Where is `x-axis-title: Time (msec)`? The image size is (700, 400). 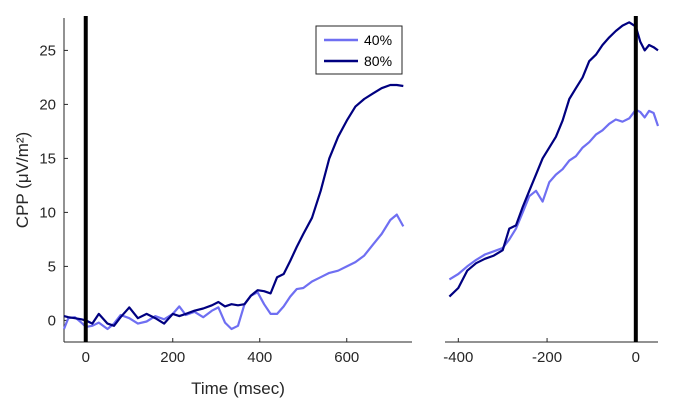 x-axis-title: Time (msec) is located at coordinates (238, 388).